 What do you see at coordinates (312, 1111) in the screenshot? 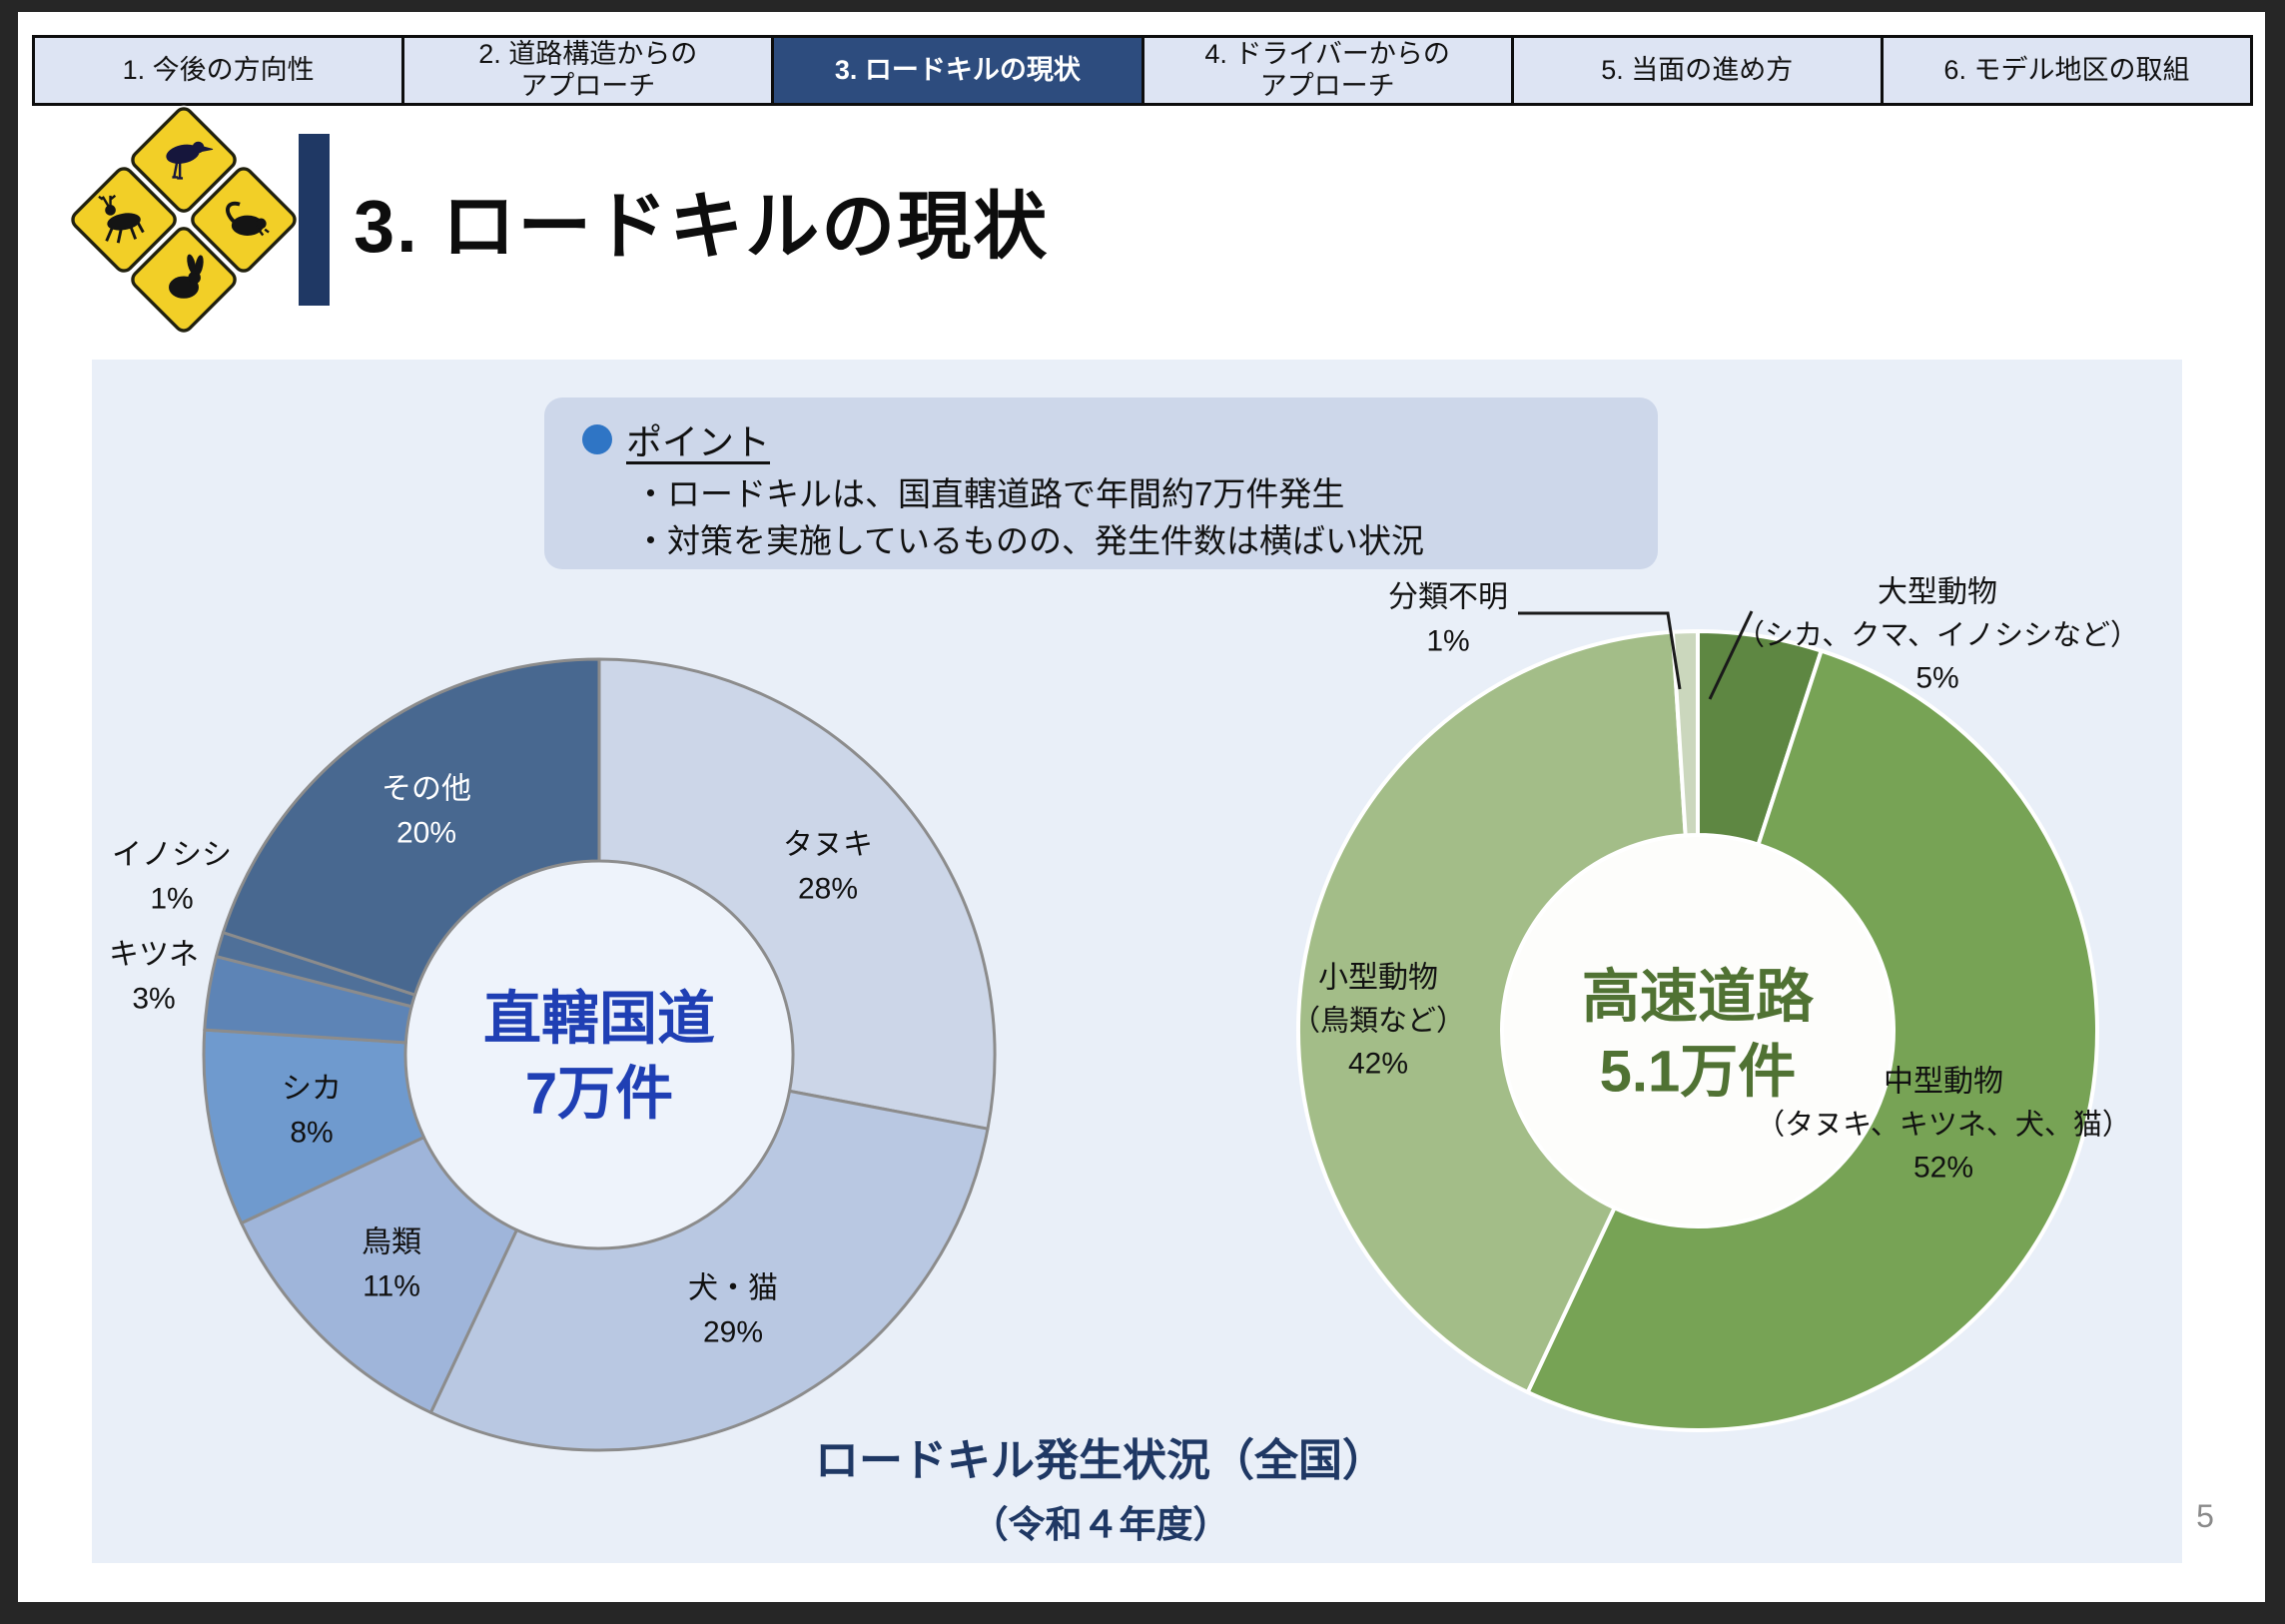
I see `label-shika: シカ 8%` at bounding box center [312, 1111].